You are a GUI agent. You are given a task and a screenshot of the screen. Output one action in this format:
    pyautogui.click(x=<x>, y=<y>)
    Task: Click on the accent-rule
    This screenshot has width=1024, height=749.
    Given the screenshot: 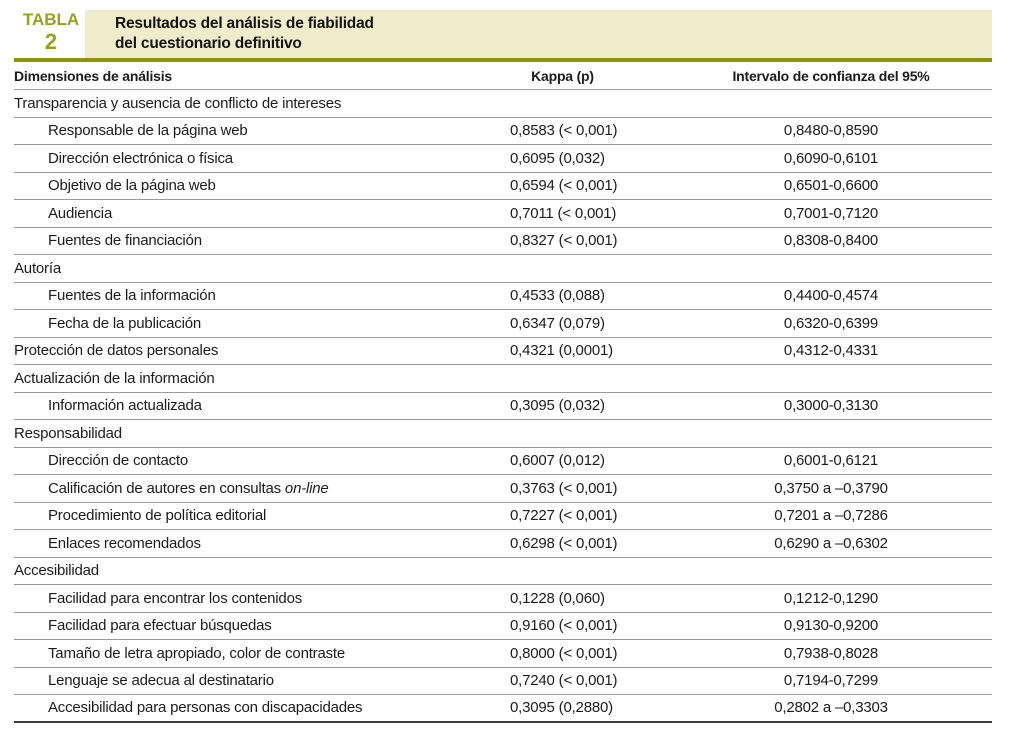 What is the action you would take?
    pyautogui.click(x=503, y=60)
    